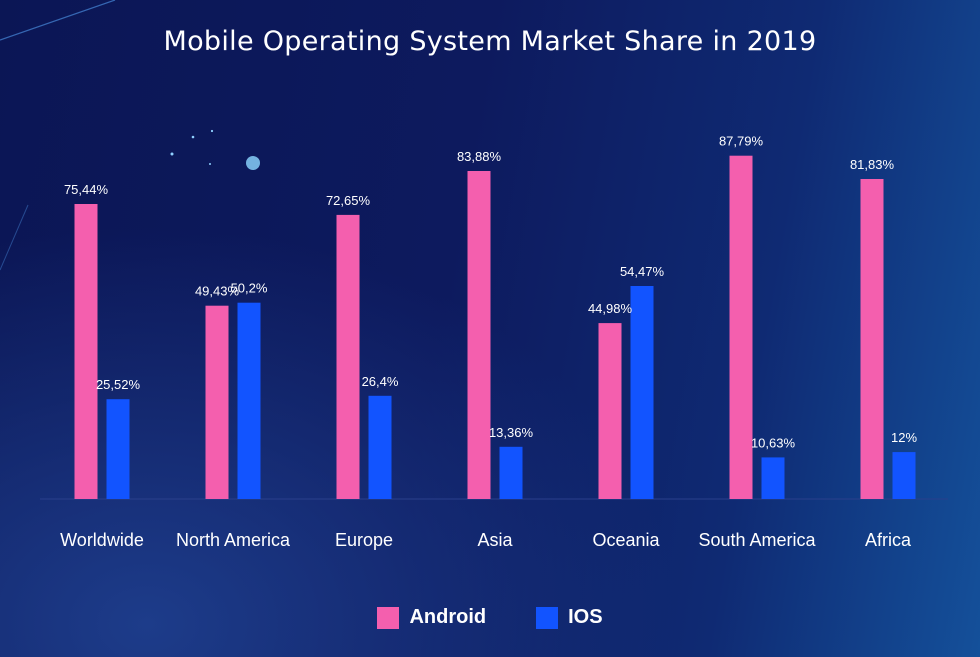 The width and height of the screenshot is (980, 657). Describe the element at coordinates (904, 437) in the screenshot. I see `value-label-ios-africa: 12%` at that location.